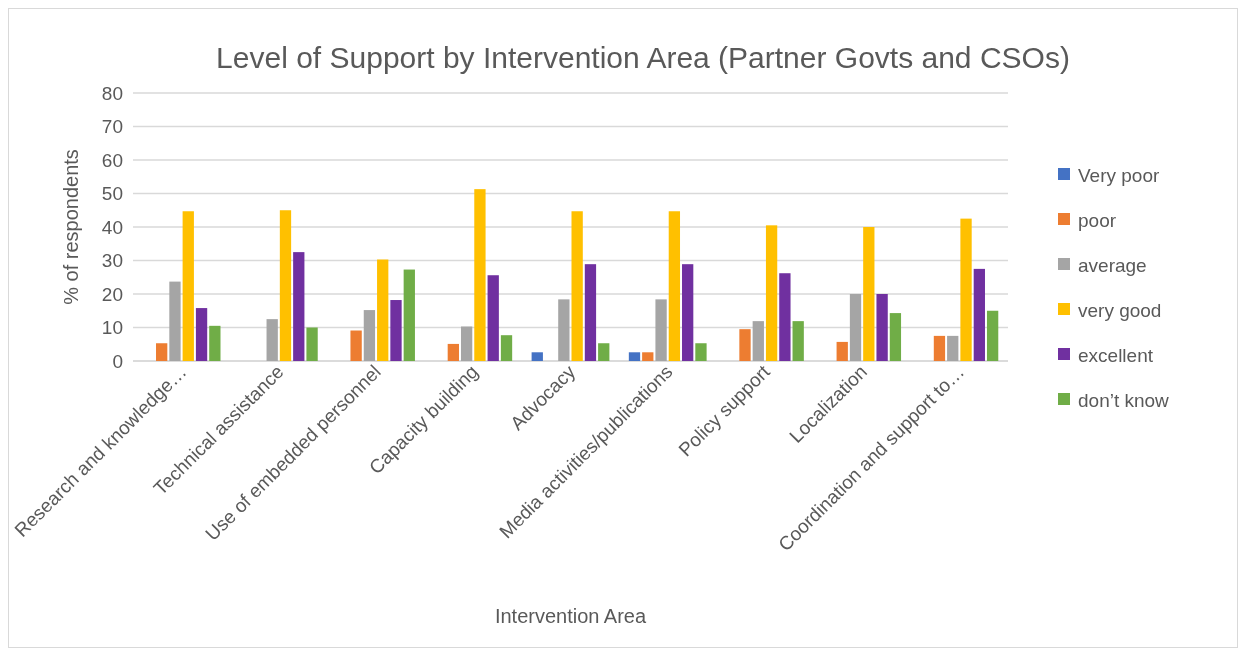  What do you see at coordinates (112, 127) in the screenshot?
I see `y-tick-label: 70` at bounding box center [112, 127].